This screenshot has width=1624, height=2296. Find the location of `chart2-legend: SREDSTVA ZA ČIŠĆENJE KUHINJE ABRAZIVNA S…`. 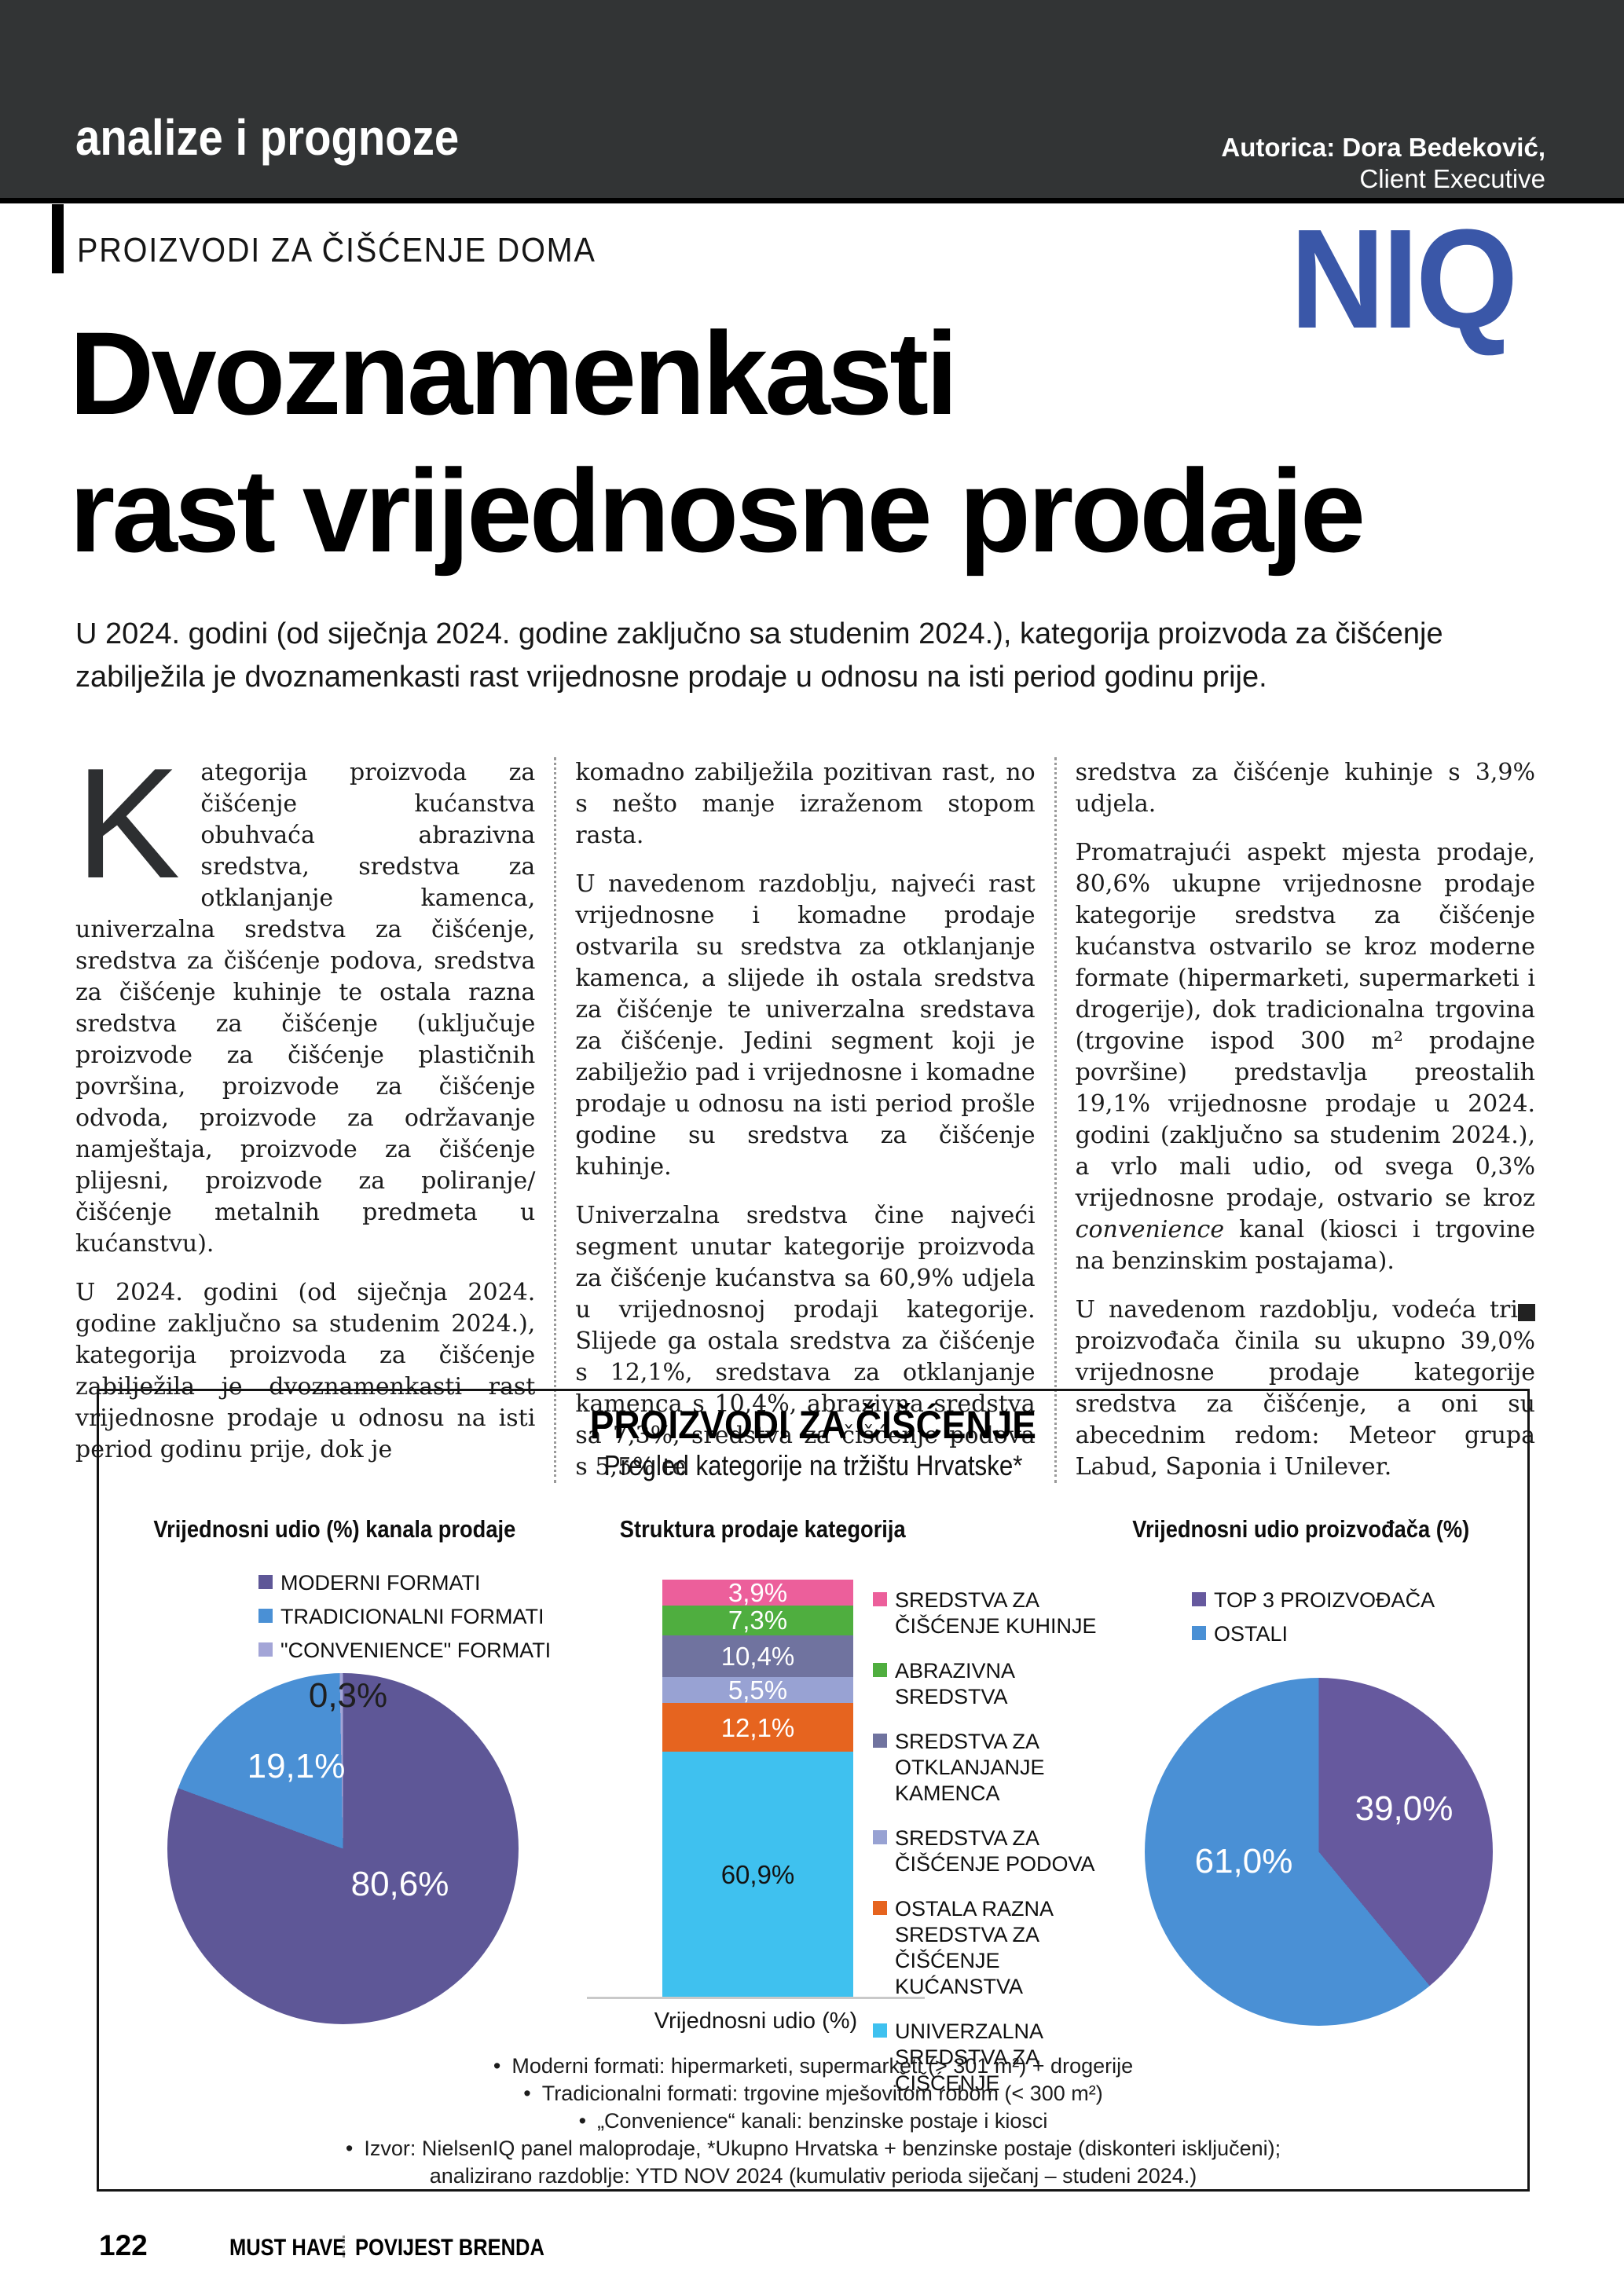

chart2-legend: SREDSTVA ZA ČIŠĆENJE KUHINJE ABRAZIVNA S… is located at coordinates (991, 1841).